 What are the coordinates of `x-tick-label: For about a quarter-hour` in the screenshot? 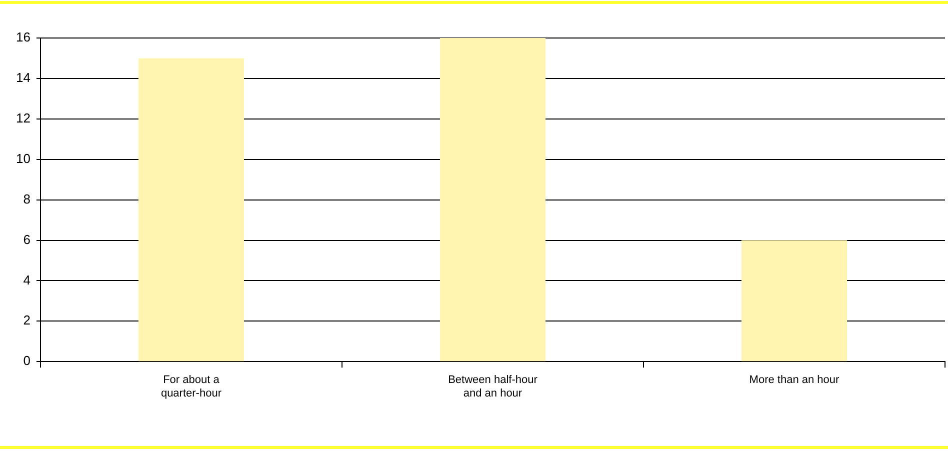 It's located at (191, 387).